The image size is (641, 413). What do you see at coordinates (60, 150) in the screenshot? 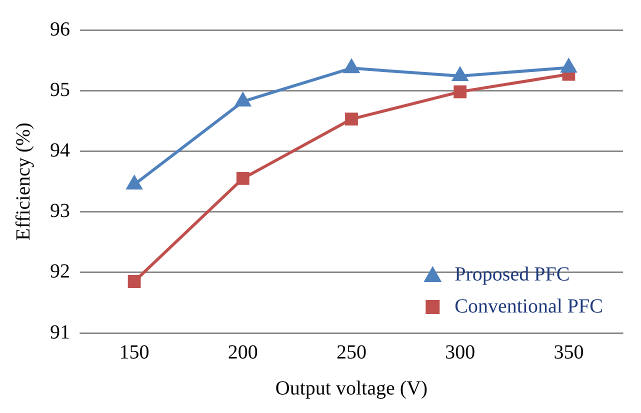
I see `y-tick-label: 94` at bounding box center [60, 150].